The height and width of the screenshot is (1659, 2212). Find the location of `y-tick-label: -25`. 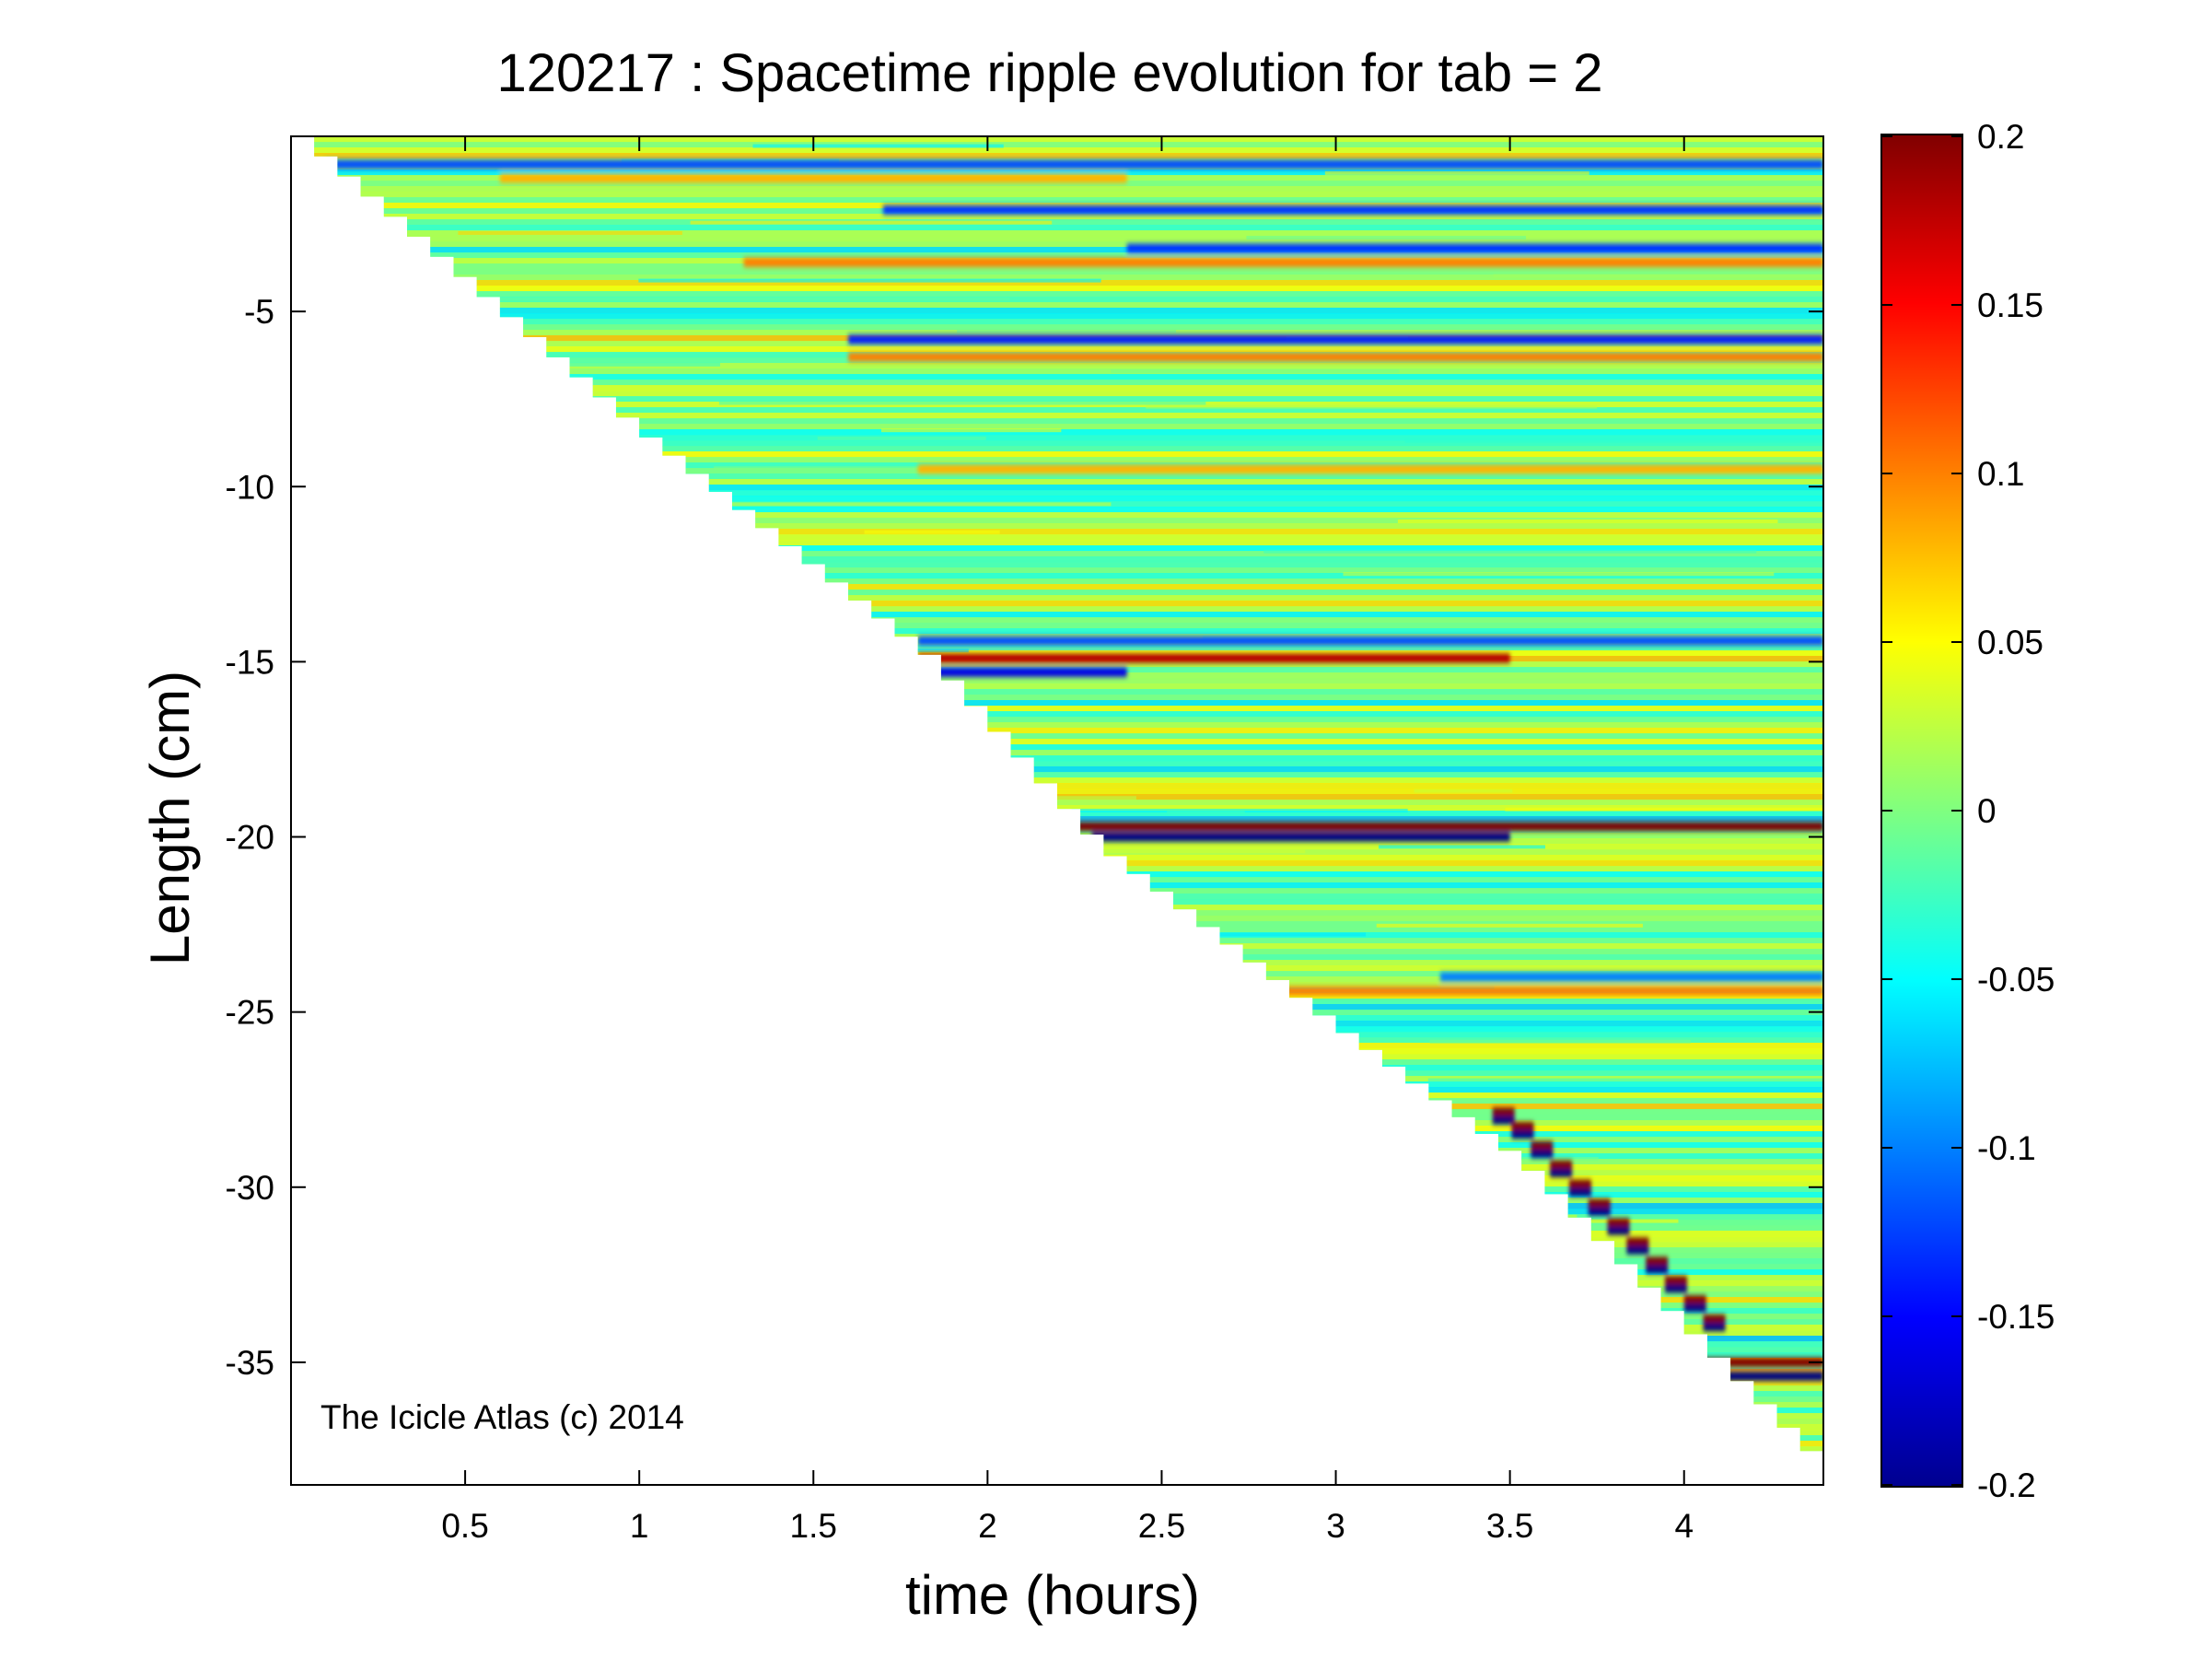

y-tick-label: -25 is located at coordinates (250, 1013).